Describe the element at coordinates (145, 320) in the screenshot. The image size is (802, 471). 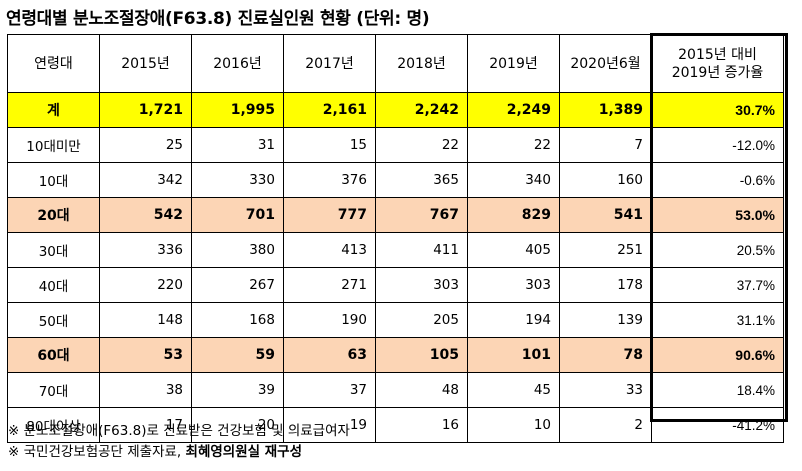
I see `value-cell: 148` at that location.